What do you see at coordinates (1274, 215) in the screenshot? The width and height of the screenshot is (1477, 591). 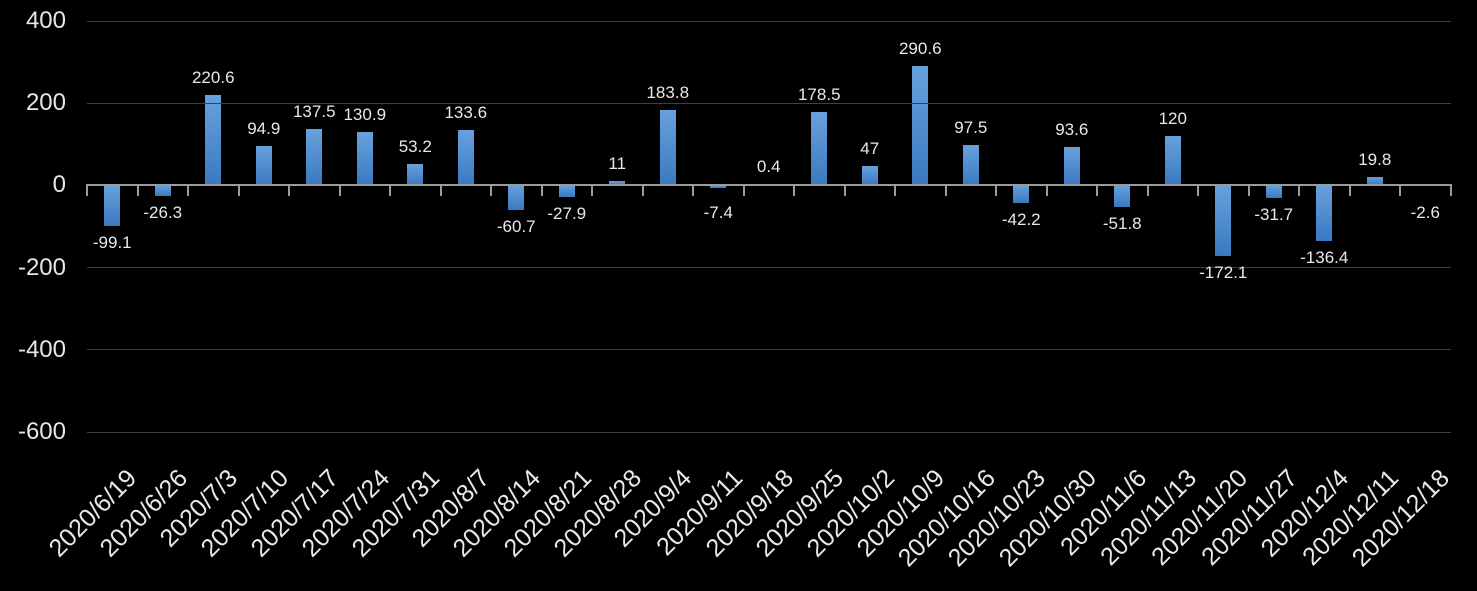 I see `bar-value-label: -31.7` at bounding box center [1274, 215].